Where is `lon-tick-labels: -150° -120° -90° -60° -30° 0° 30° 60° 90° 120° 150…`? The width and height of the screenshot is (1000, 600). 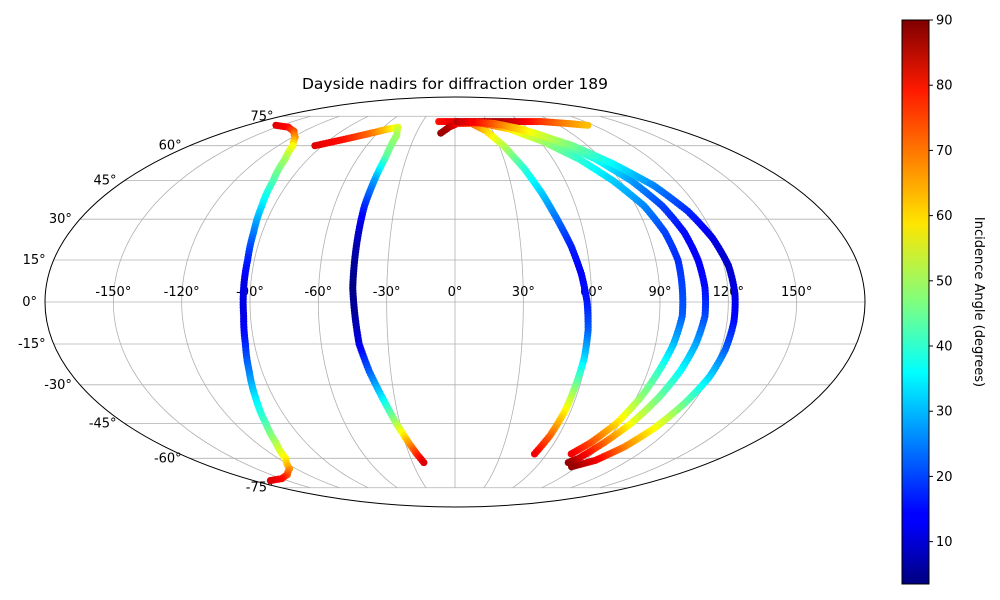
lon-tick-labels: -150° -120° -90° -60° -30° 0° 30° 60° 90° 120° 150… is located at coordinates (453, 292).